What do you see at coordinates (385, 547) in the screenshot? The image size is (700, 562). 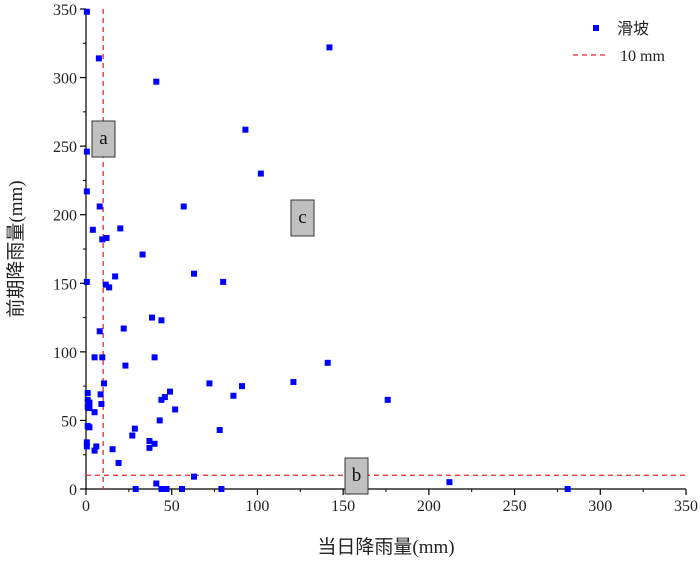 I see `x-axis-title: 当日降雨量(mm)` at bounding box center [385, 547].